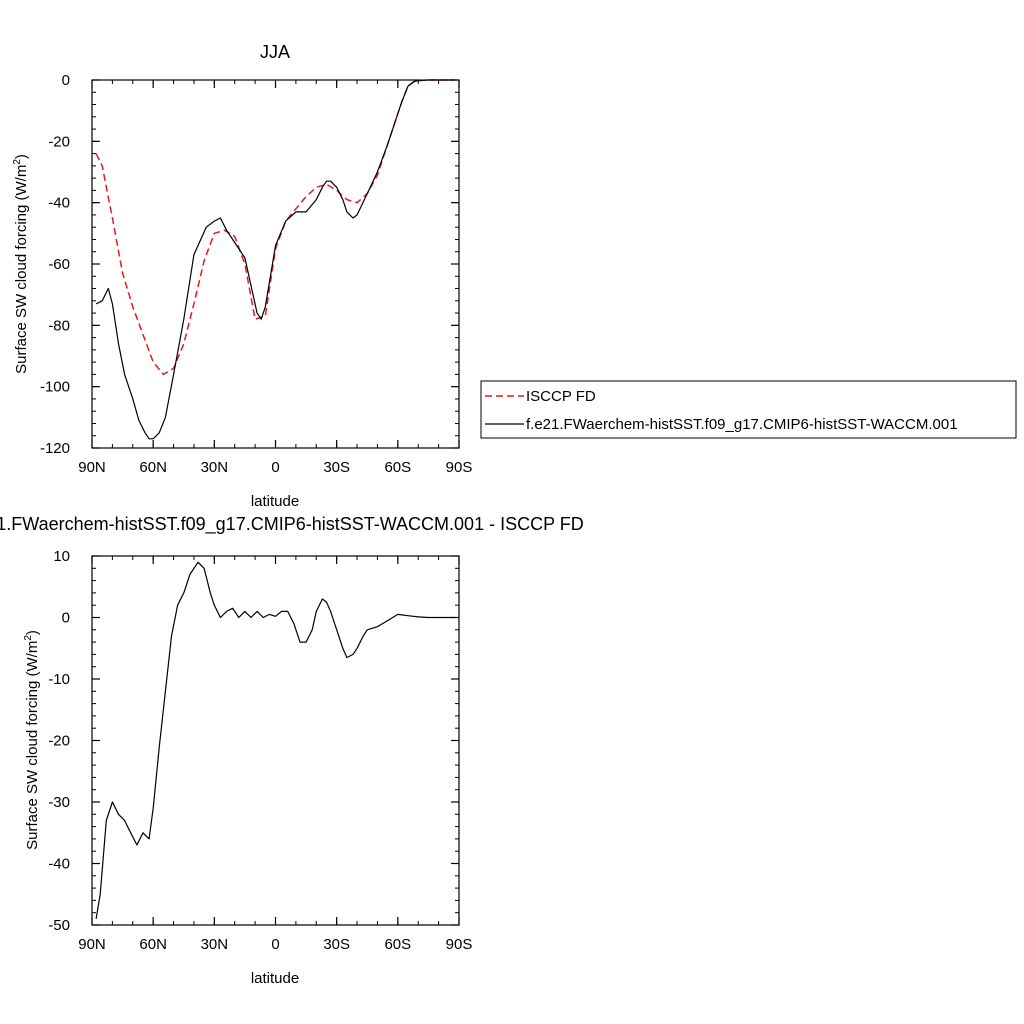 Image resolution: width=1024 pixels, height=1024 pixels. I want to click on bottom-x-tick-label: 60S, so click(397, 944).